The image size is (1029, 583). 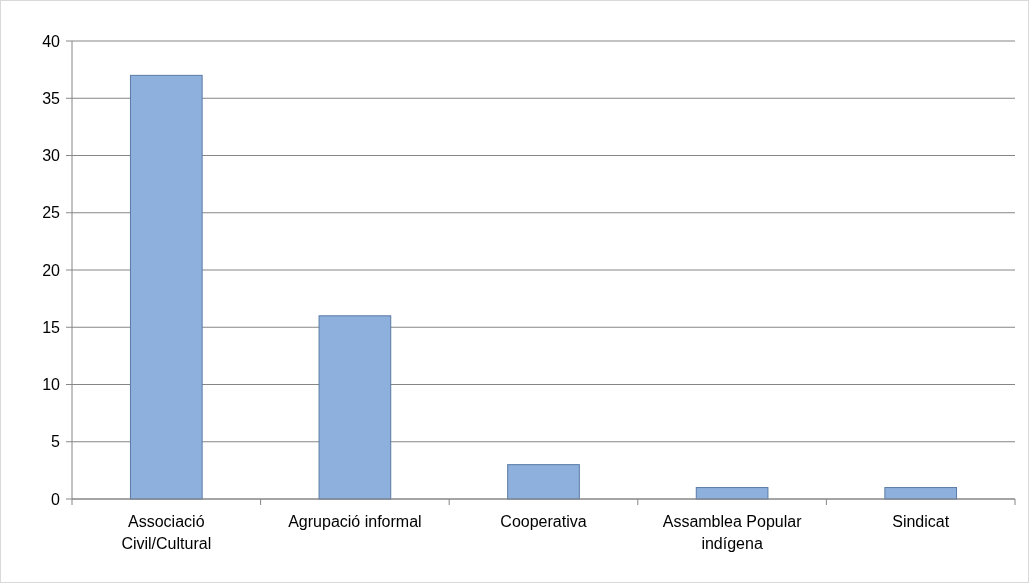 I want to click on x-tick-label: Sindicat, so click(x=921, y=521).